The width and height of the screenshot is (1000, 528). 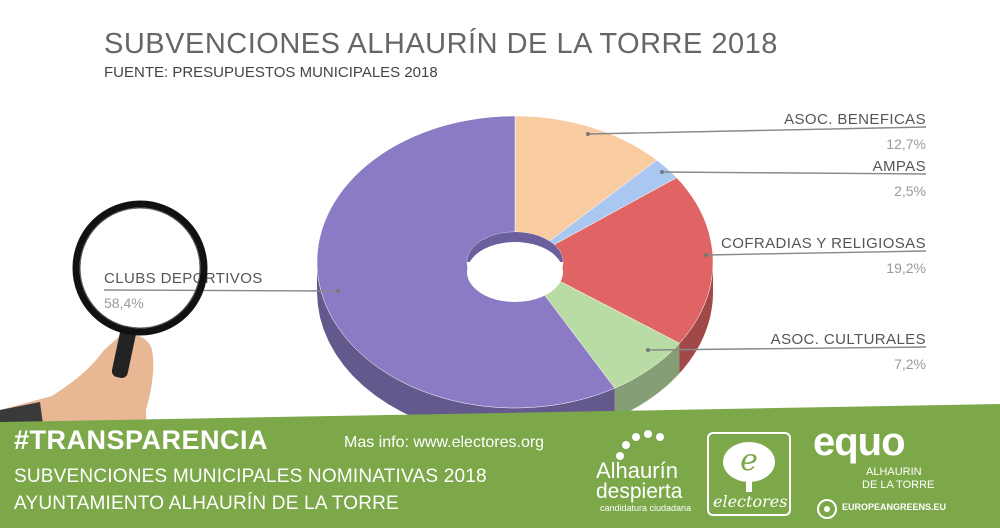 I want to click on info-link: Mas info: www.electores.org, so click(x=444, y=442).